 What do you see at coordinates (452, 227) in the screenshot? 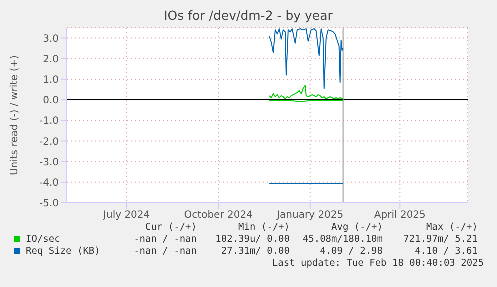
I see `text: Max (-/+)` at bounding box center [452, 227].